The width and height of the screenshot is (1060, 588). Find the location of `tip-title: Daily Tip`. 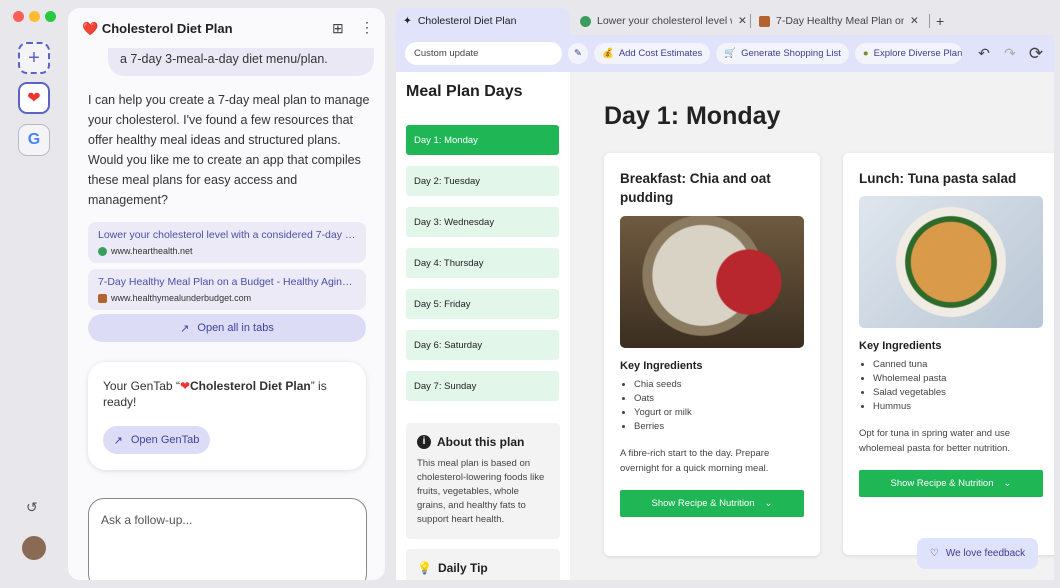

tip-title: Daily Tip is located at coordinates (462, 568).